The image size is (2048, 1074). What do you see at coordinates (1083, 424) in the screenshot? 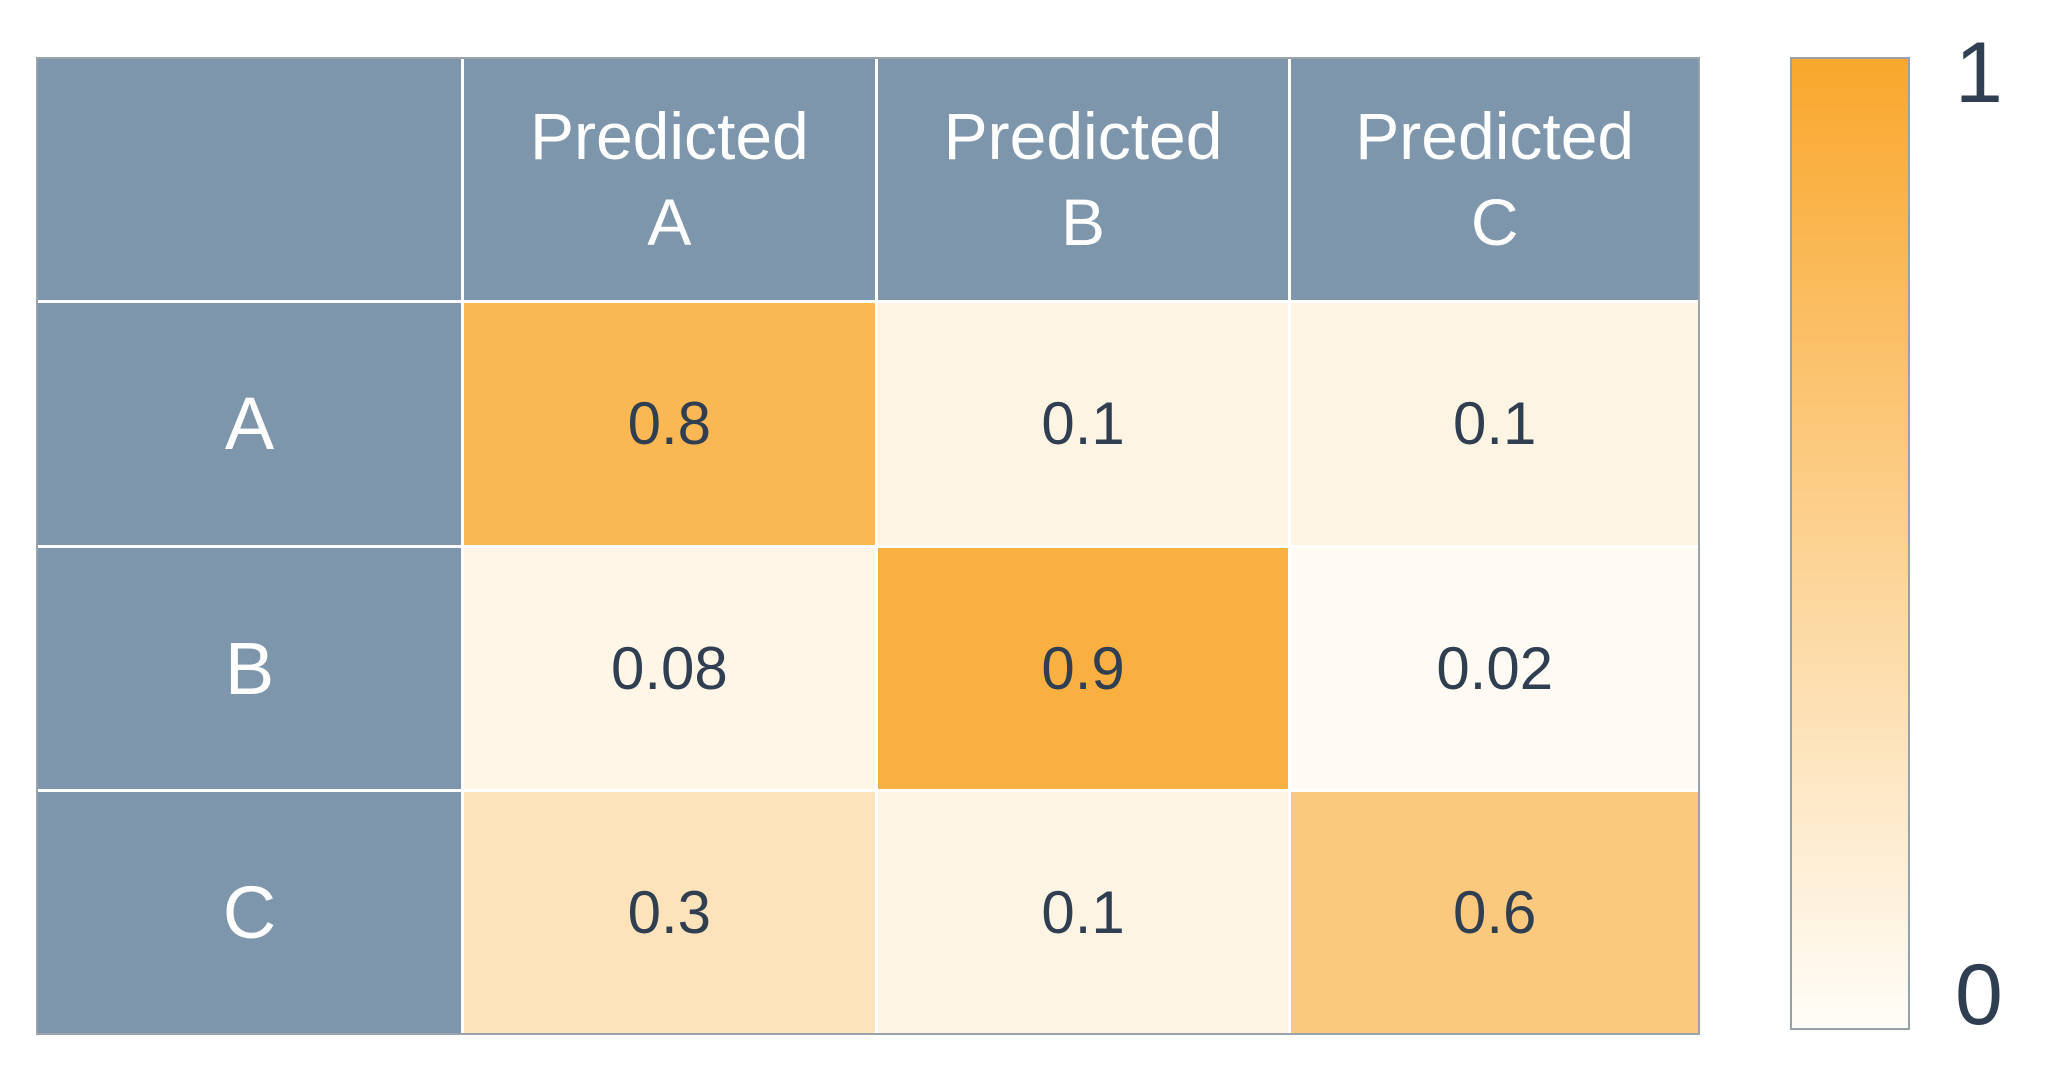
I see `cell-a-b: 0.1` at bounding box center [1083, 424].